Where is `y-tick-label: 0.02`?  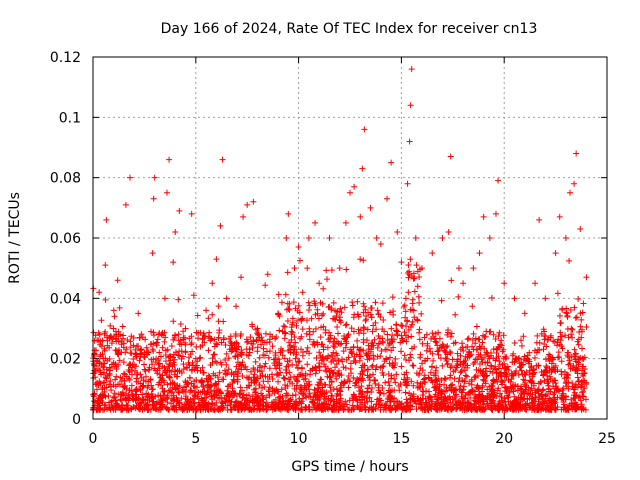 y-tick-label: 0.02 is located at coordinates (65, 360).